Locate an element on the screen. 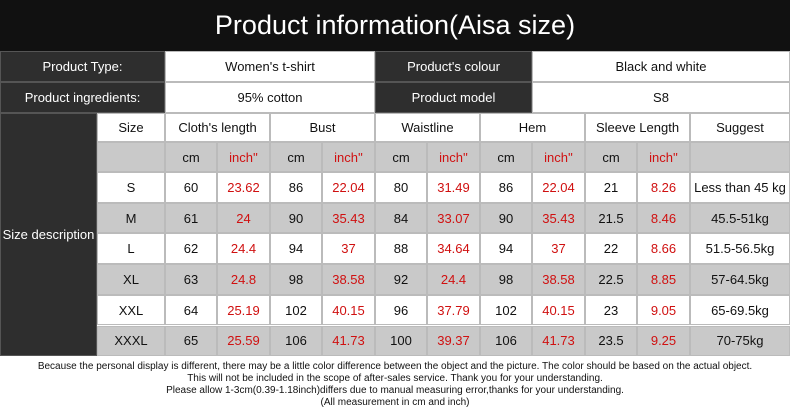 This screenshot has height=417, width=790. table-cell: 61 is located at coordinates (191, 218).